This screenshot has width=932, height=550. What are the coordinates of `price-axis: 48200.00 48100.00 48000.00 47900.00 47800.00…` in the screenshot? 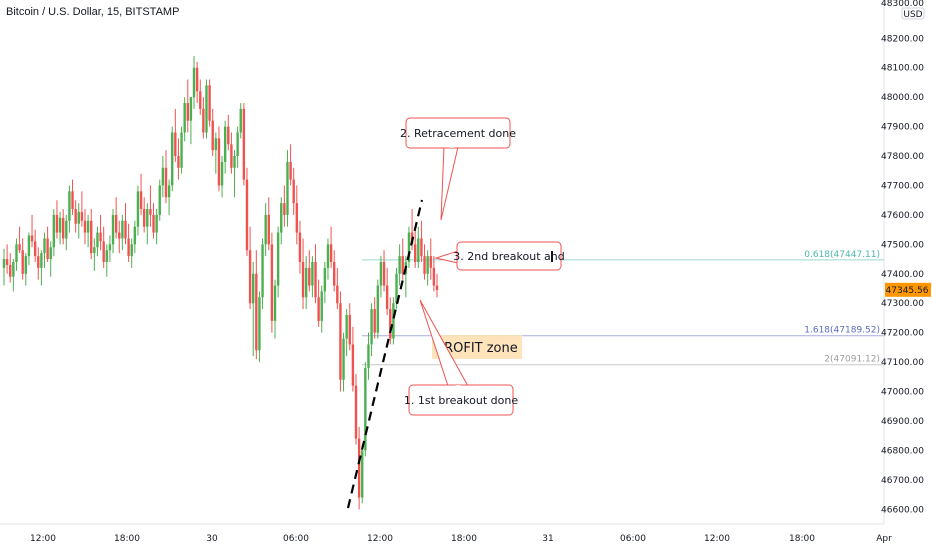 It's located at (906, 275).